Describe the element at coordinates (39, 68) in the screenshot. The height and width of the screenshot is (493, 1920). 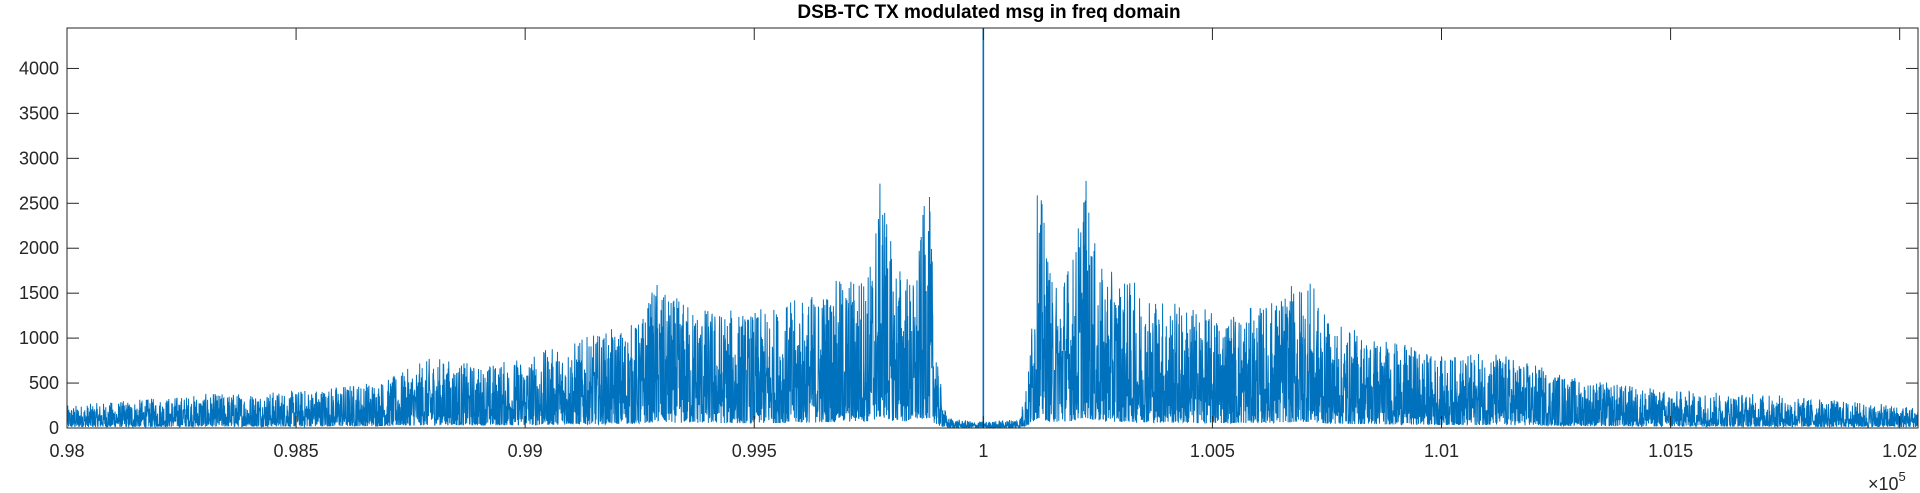
I see `y-tick-label: 4000` at that location.